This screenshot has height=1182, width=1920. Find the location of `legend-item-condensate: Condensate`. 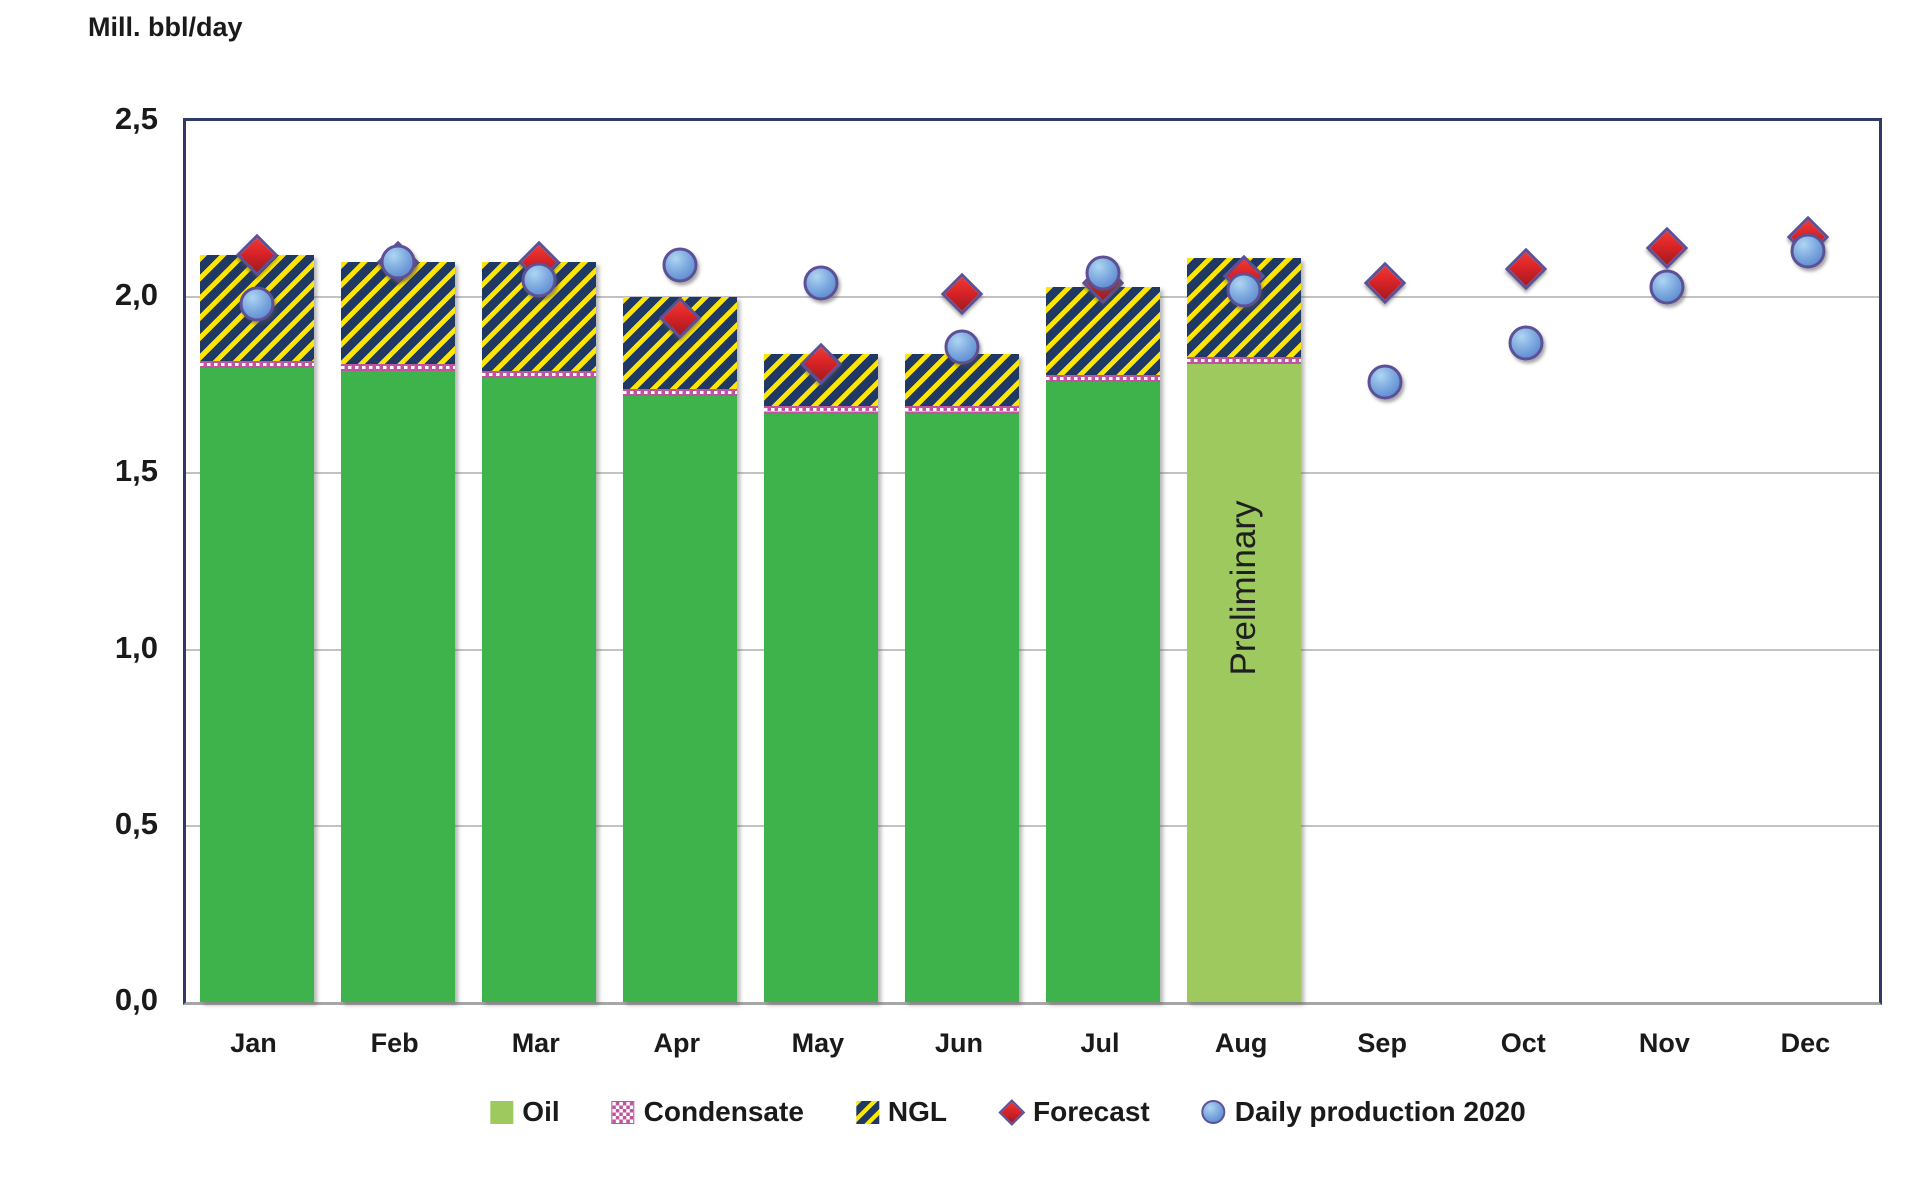

legend-item-condensate: Condensate is located at coordinates (707, 1112).